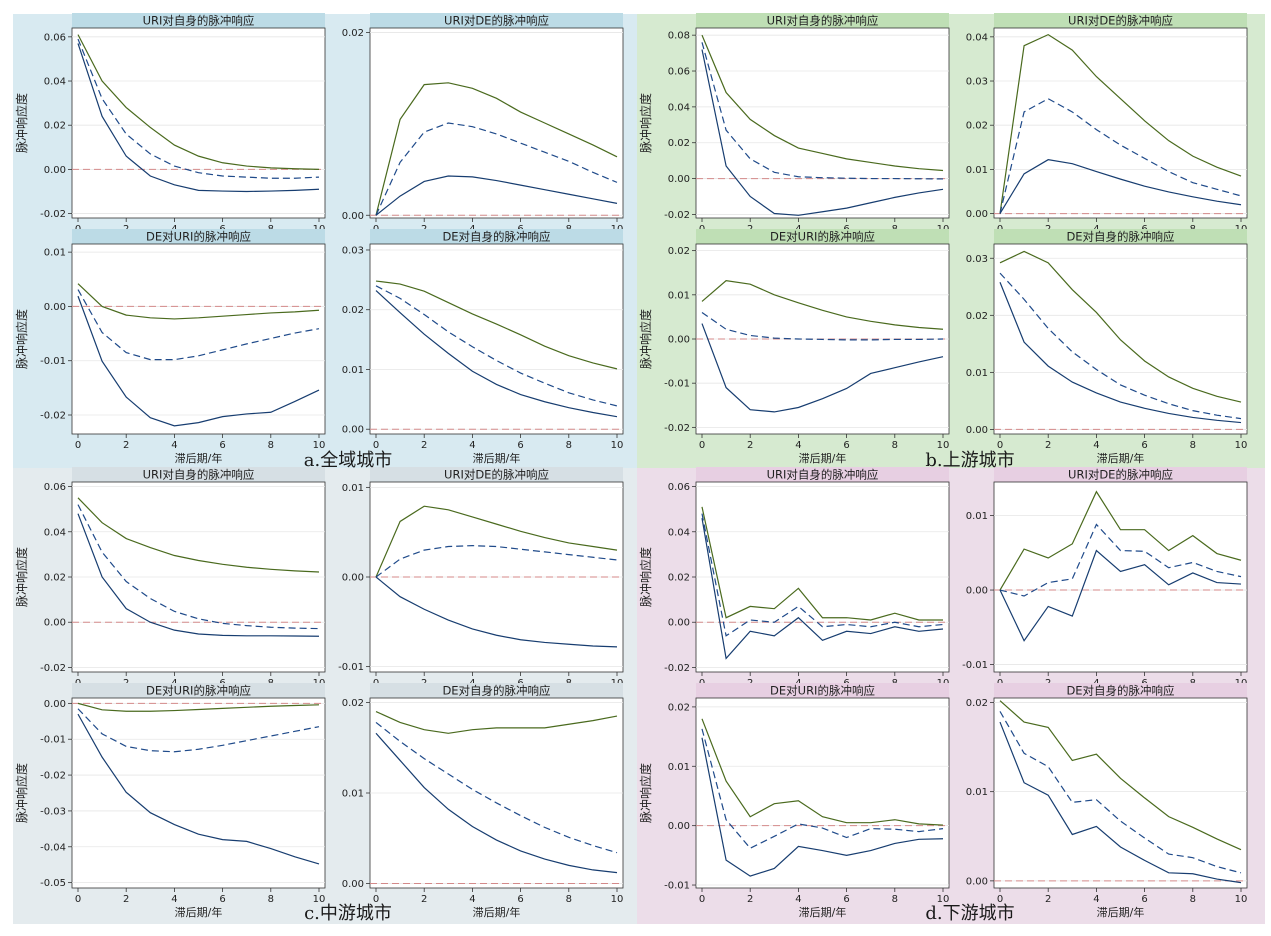 This screenshot has height=936, width=1271. What do you see at coordinates (348, 913) in the screenshot?
I see `quad-label-c: c.中游城市` at bounding box center [348, 913].